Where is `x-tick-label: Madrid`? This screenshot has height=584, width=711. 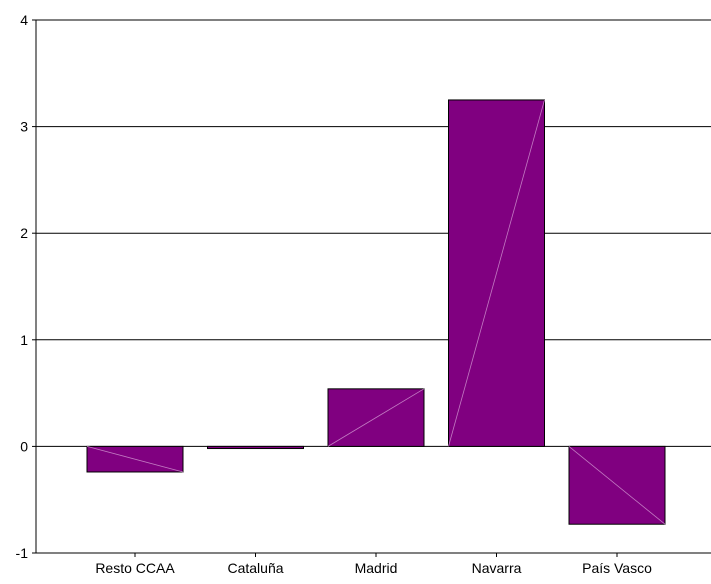 x-tick-label: Madrid is located at coordinates (376, 568).